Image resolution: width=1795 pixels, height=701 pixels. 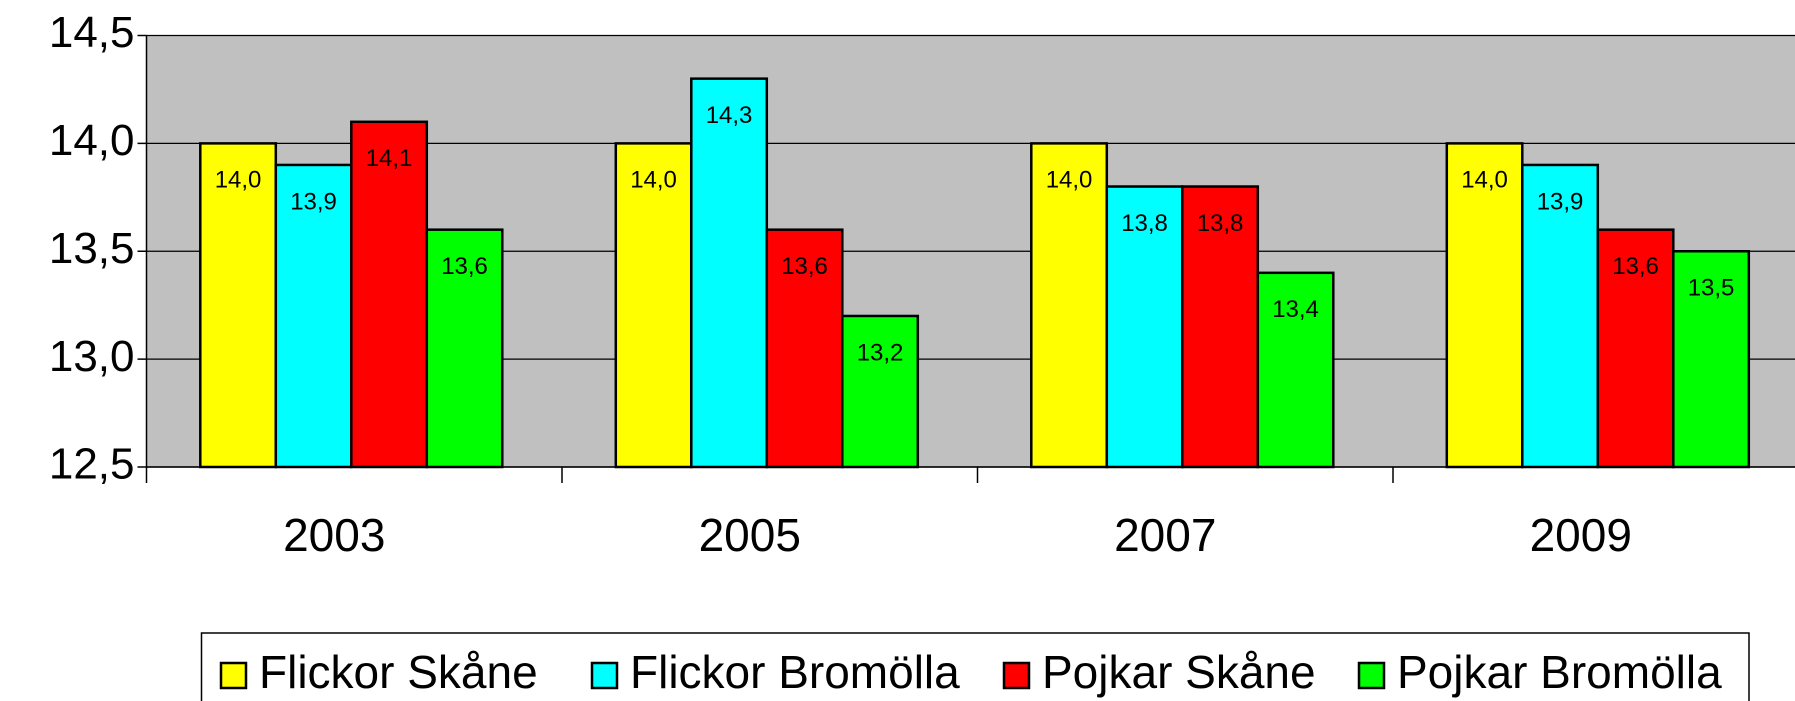 What do you see at coordinates (1581, 535) in the screenshot?
I see `x-tick-label: 2009` at bounding box center [1581, 535].